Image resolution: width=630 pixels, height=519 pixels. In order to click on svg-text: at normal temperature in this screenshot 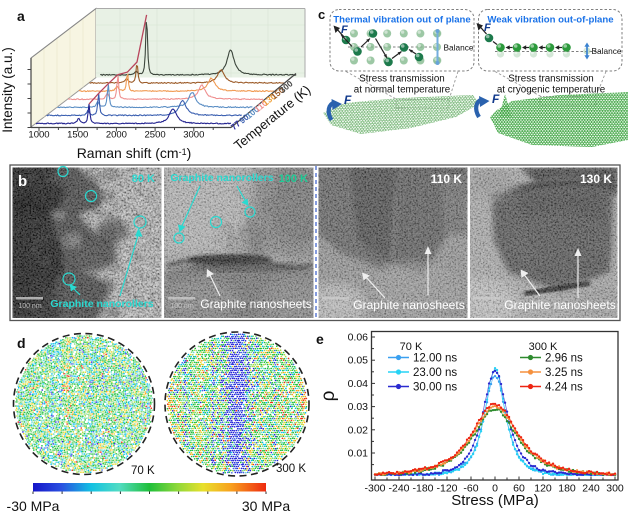, I will do `click(402, 90)`.